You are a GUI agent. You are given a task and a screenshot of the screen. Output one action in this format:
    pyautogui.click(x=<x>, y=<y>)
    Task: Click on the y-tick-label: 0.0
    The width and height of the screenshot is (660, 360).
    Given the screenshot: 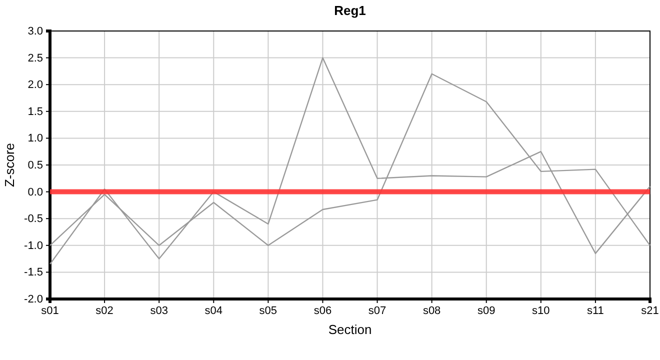 What is the action you would take?
    pyautogui.click(x=35, y=192)
    